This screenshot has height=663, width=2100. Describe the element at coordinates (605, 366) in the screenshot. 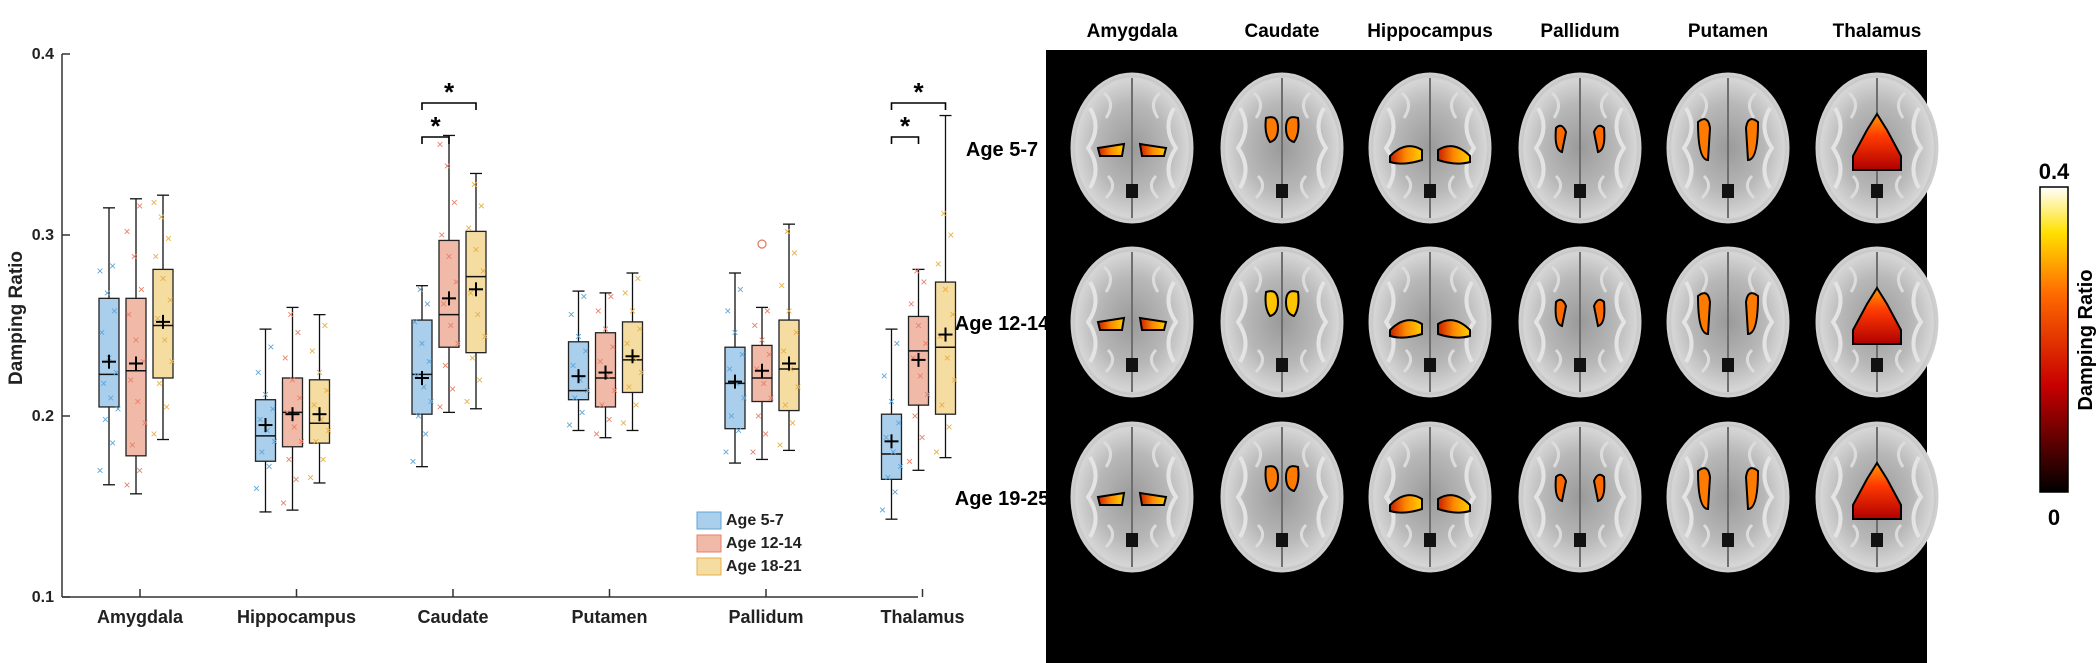

I see `box-1-3: ××××××××××` at that location.